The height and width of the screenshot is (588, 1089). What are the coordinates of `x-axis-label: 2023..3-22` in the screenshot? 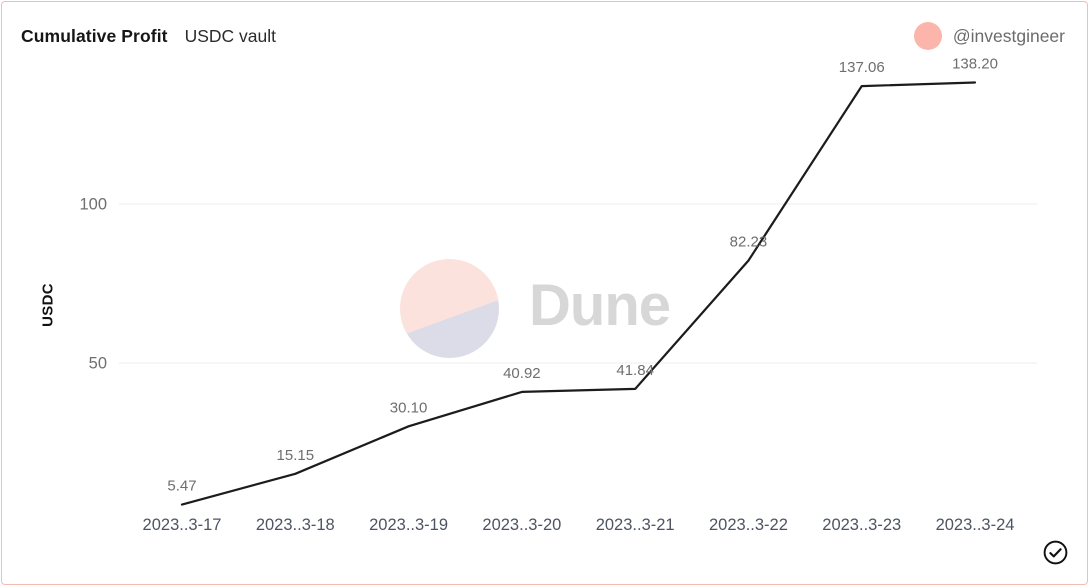 It's located at (748, 525).